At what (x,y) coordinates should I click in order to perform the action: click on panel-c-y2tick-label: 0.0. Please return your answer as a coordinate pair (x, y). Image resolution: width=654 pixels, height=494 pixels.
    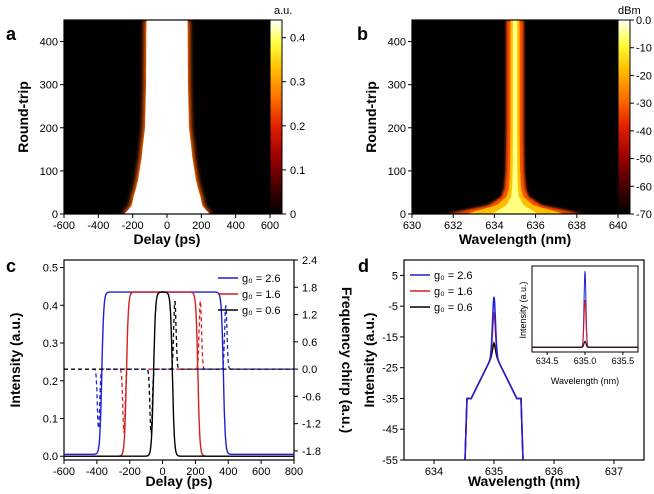
    Looking at the image, I should click on (309, 370).